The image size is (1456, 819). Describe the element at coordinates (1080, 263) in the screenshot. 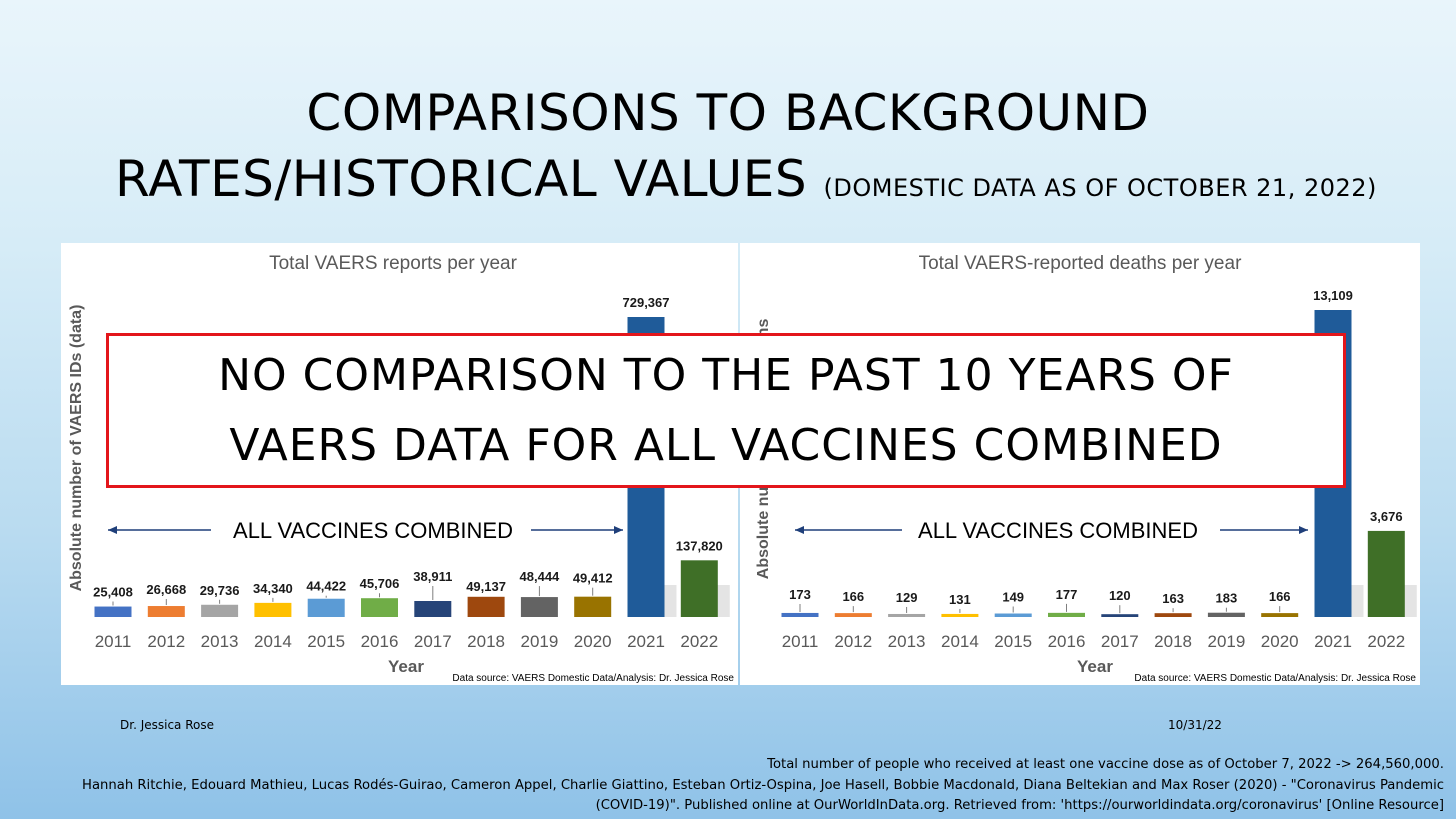

I see `chart-title: Total VAERS-reported deaths per year` at that location.